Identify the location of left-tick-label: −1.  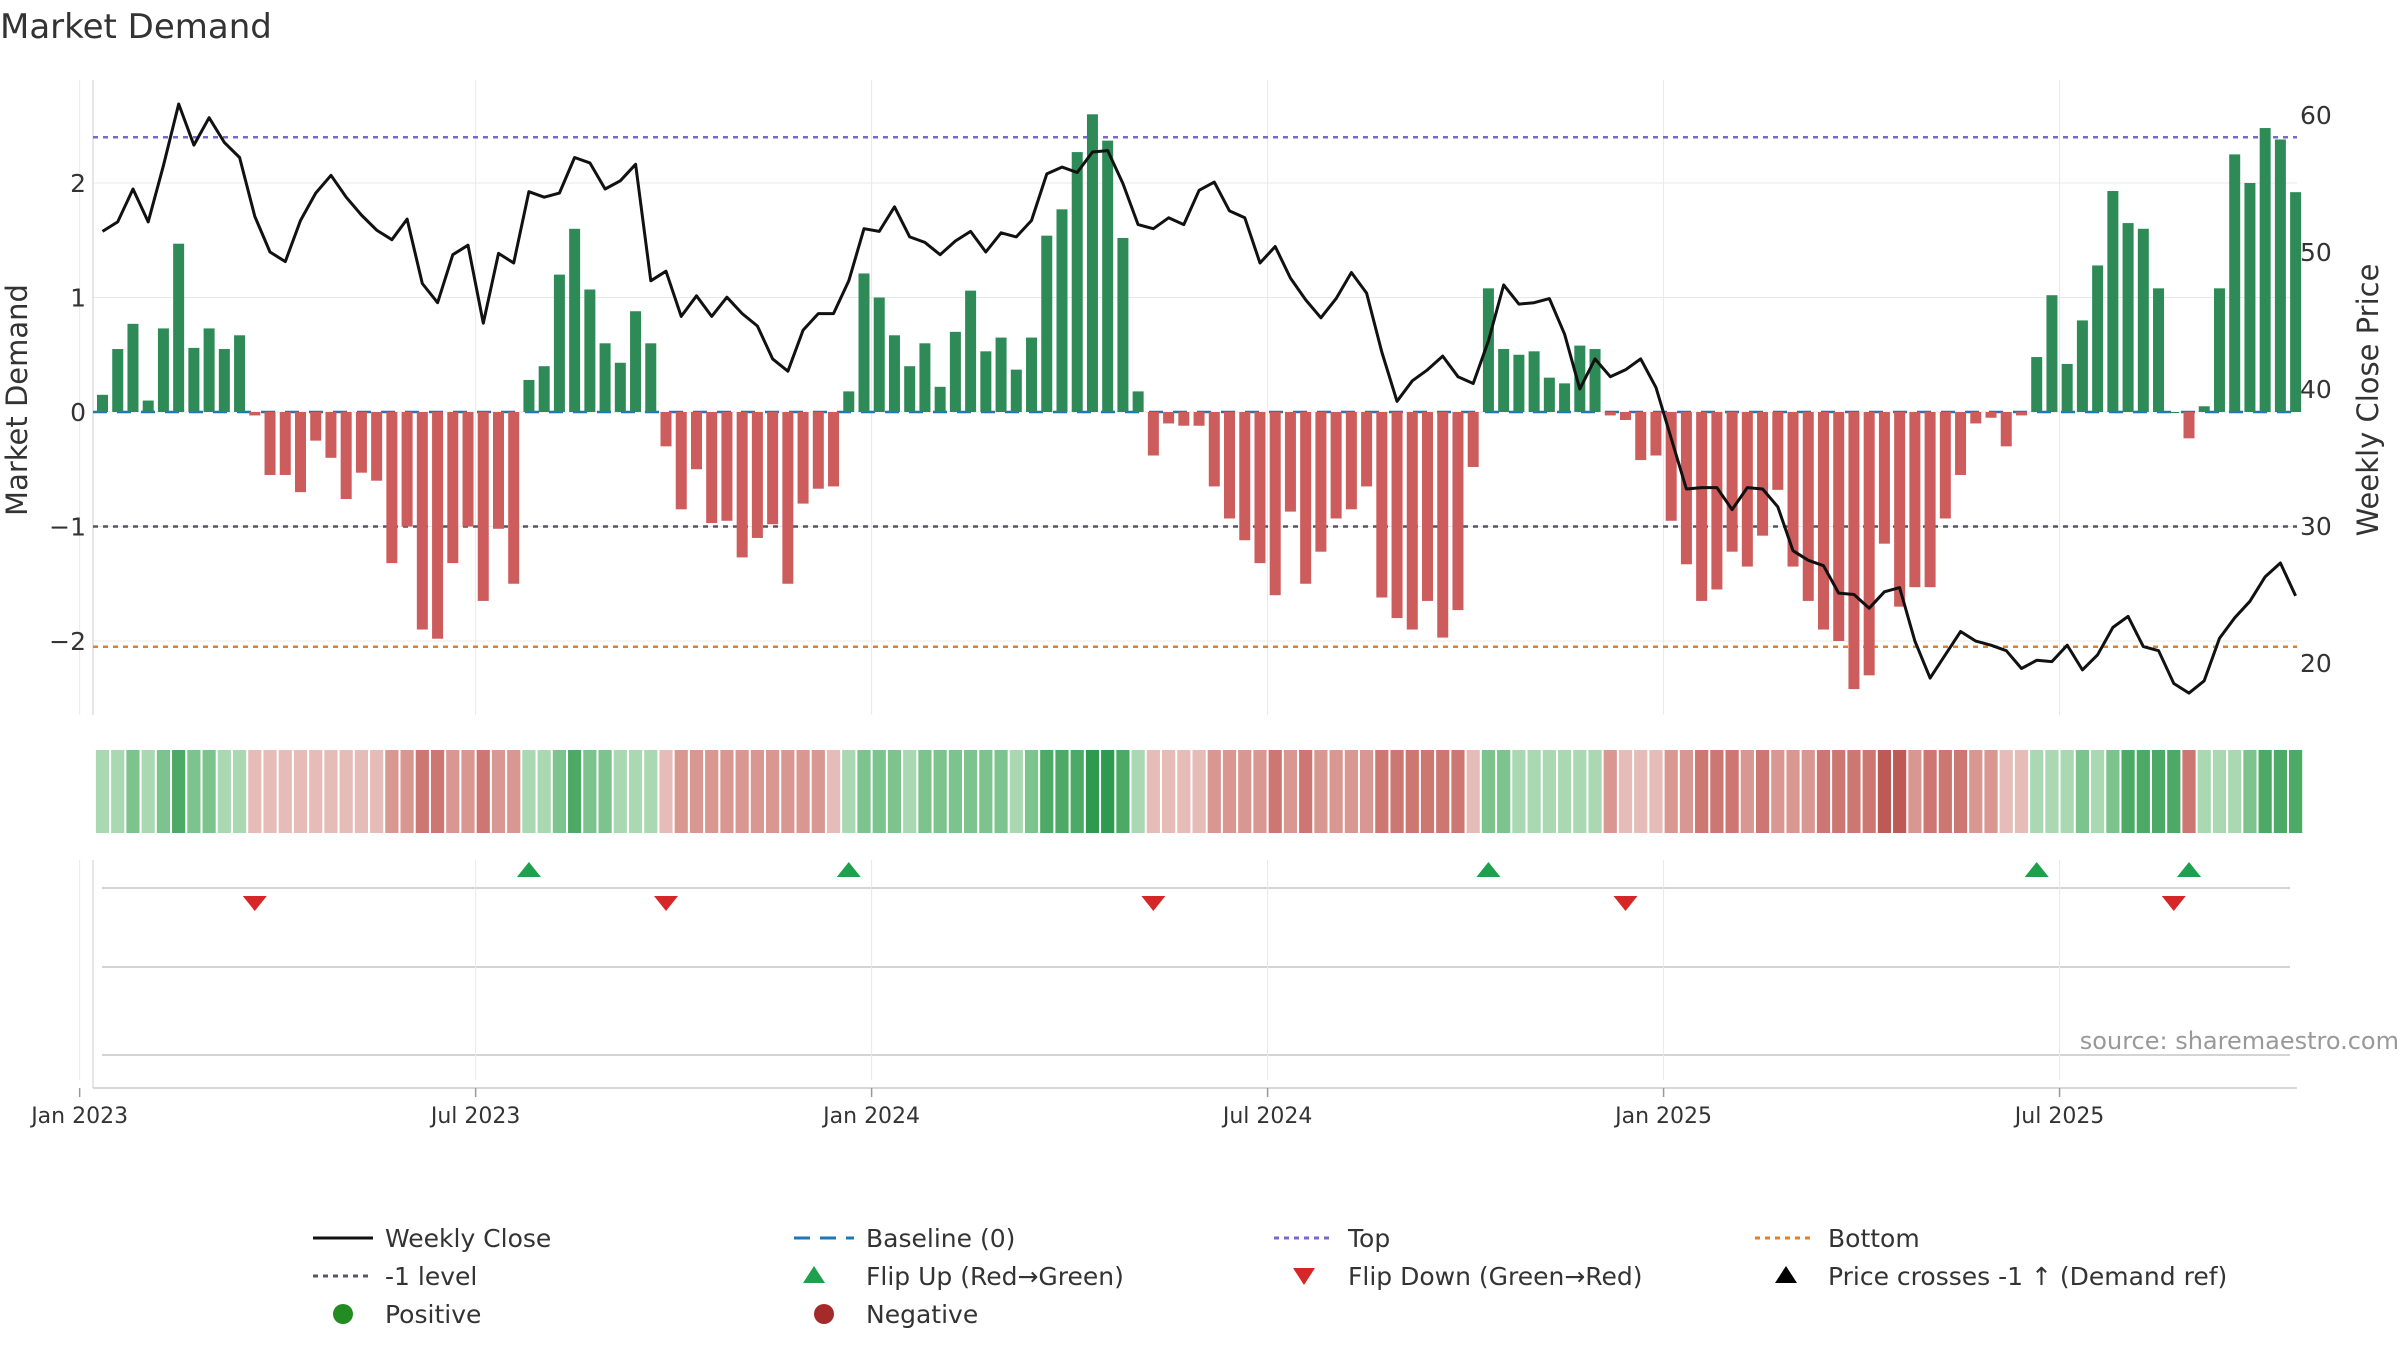
(67, 527).